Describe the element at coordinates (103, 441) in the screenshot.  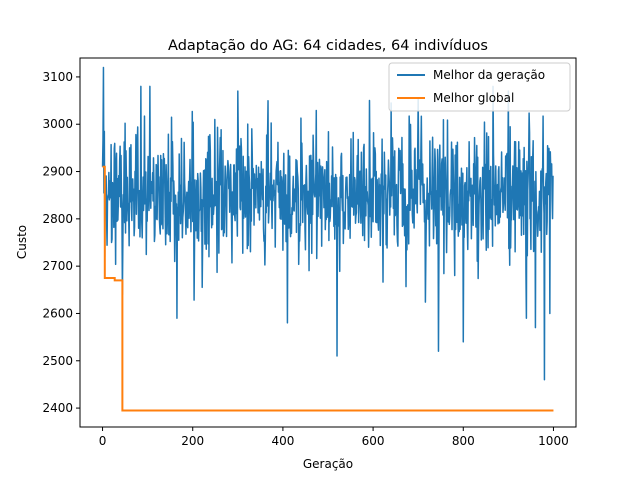
I see `x-tick-label: 0` at that location.